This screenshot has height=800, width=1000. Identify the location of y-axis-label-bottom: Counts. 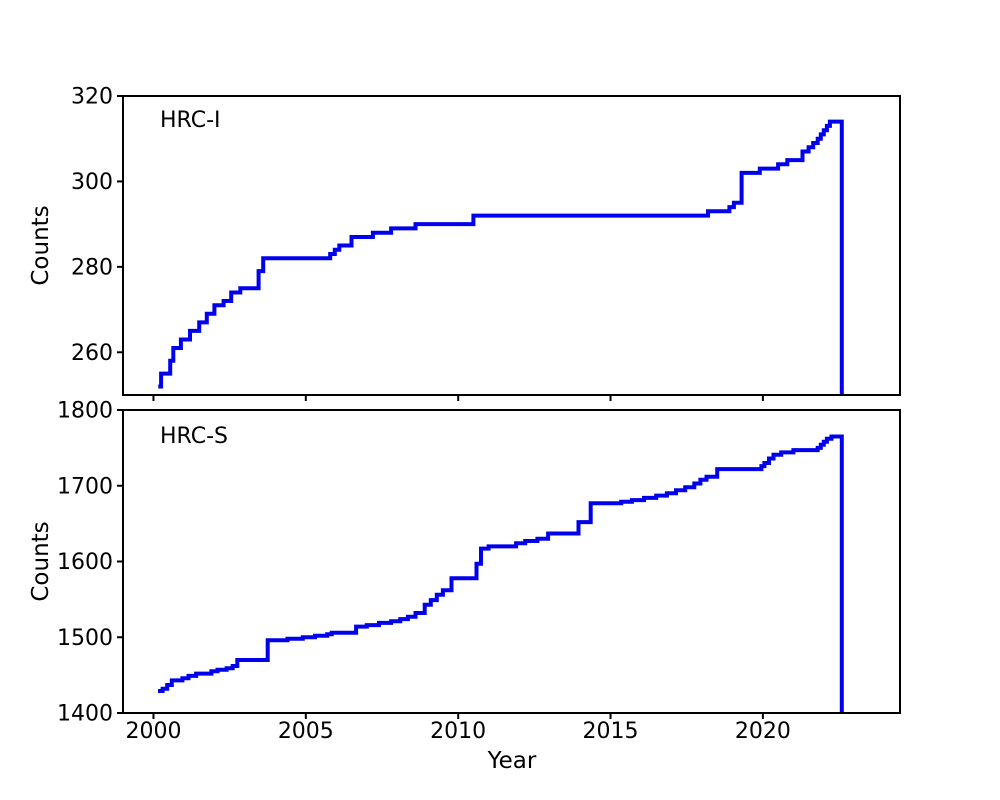
(41, 561).